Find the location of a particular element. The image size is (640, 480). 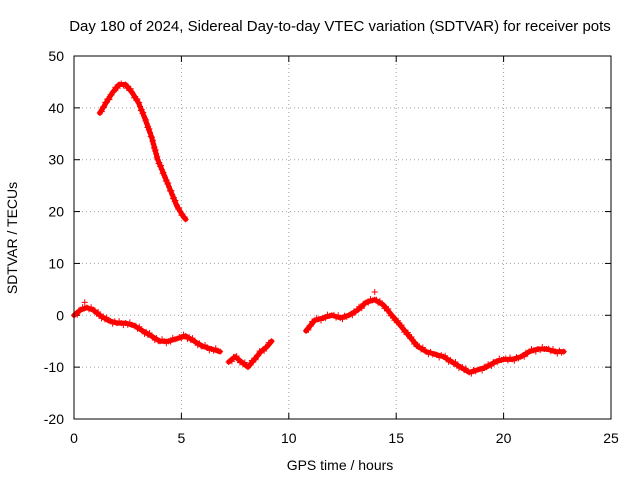

x-tick-label: 5 is located at coordinates (182, 438).